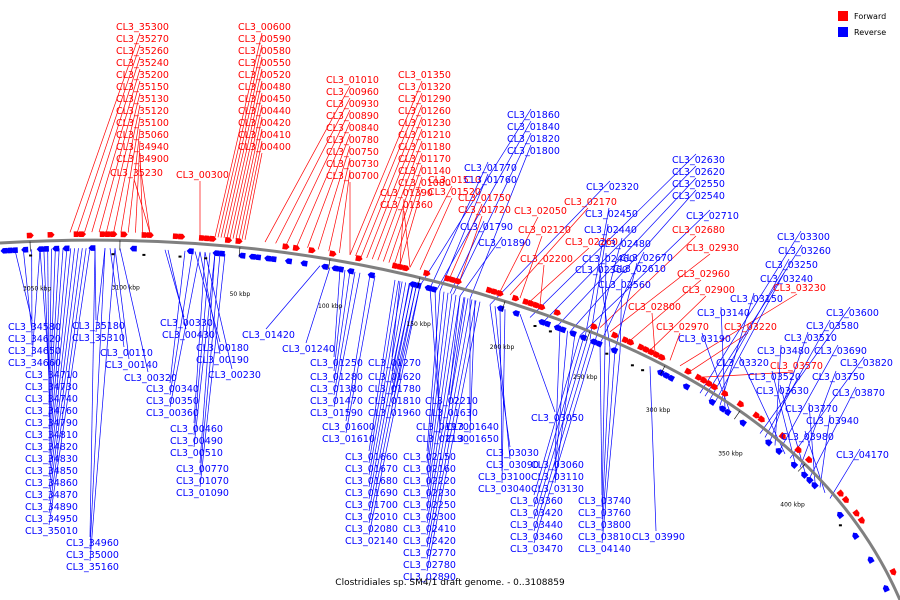 The width and height of the screenshot is (900, 600). Describe the element at coordinates (791, 265) in the screenshot. I see `reverse-gene-label: CL3_03250` at that location.